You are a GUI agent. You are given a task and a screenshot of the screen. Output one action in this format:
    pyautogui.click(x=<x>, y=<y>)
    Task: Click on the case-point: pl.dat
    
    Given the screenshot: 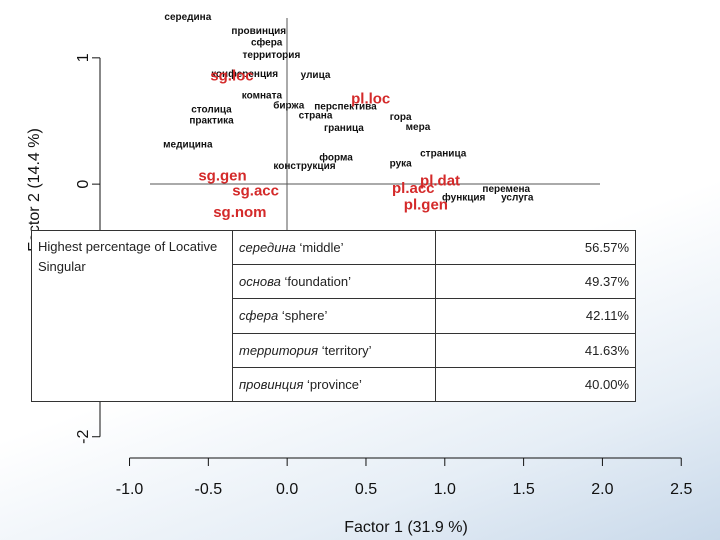 What is the action you would take?
    pyautogui.click(x=440, y=181)
    